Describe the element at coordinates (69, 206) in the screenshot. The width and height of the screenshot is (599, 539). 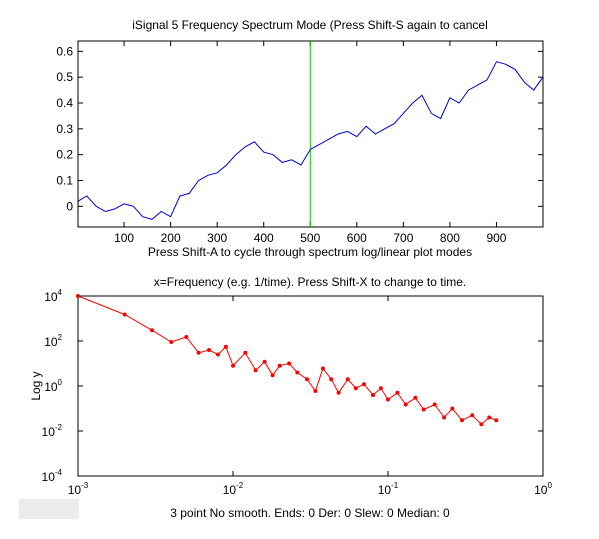
I see `y-tick-label: 0` at that location.